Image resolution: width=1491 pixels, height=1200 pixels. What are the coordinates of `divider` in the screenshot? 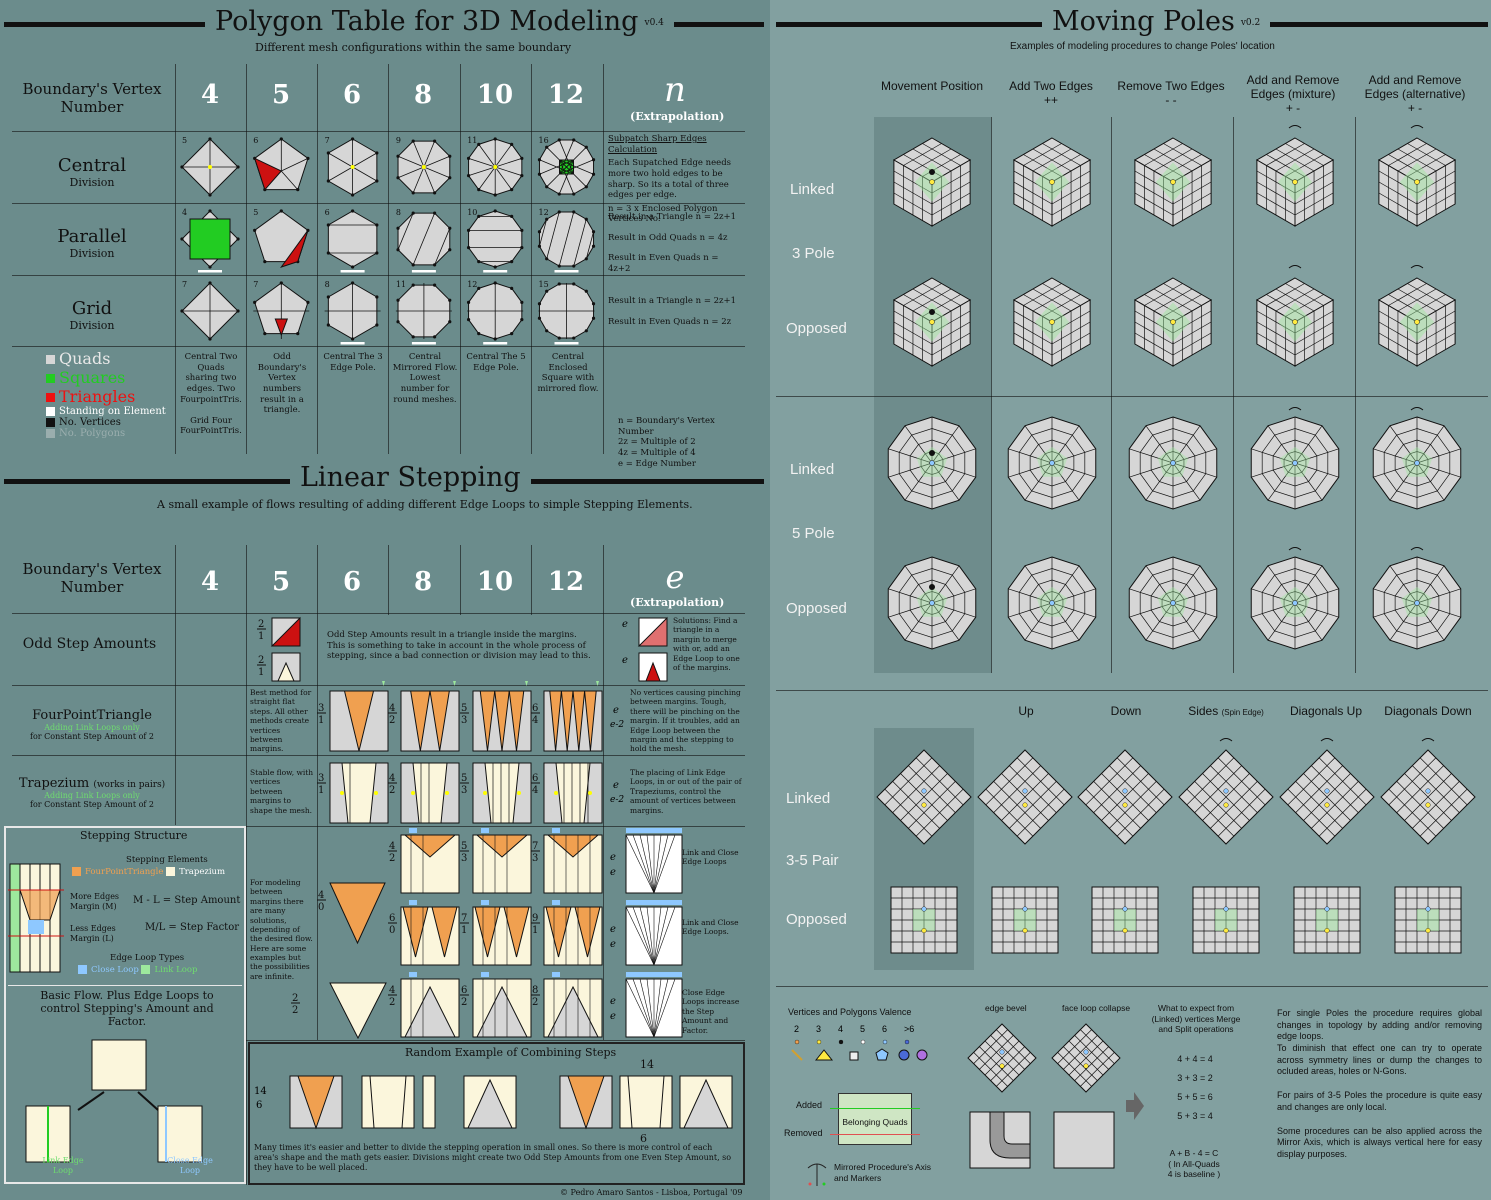 It's located at (125, 985).